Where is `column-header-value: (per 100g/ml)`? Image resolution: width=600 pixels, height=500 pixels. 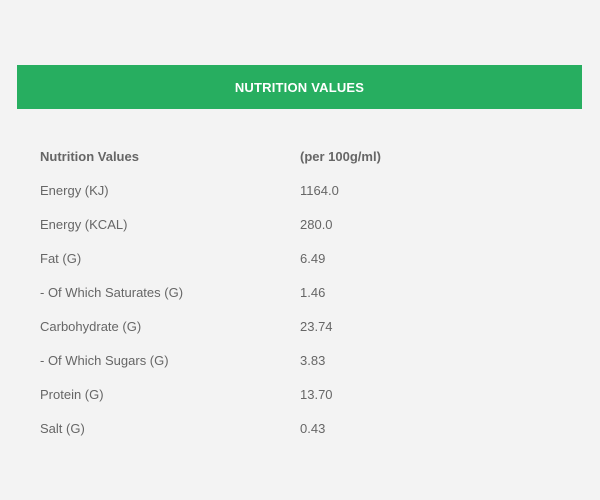 column-header-value: (per 100g/ml) is located at coordinates (340, 156).